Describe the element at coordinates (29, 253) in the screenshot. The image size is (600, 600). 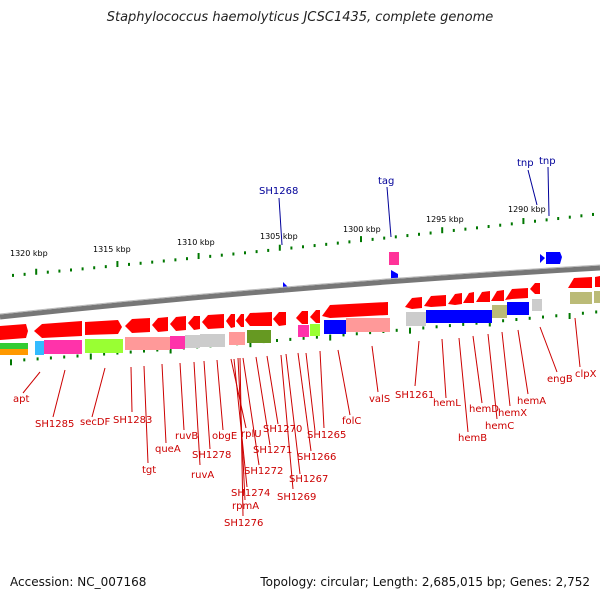
I see `kbp-label-1320: 1320 kbp` at that location.